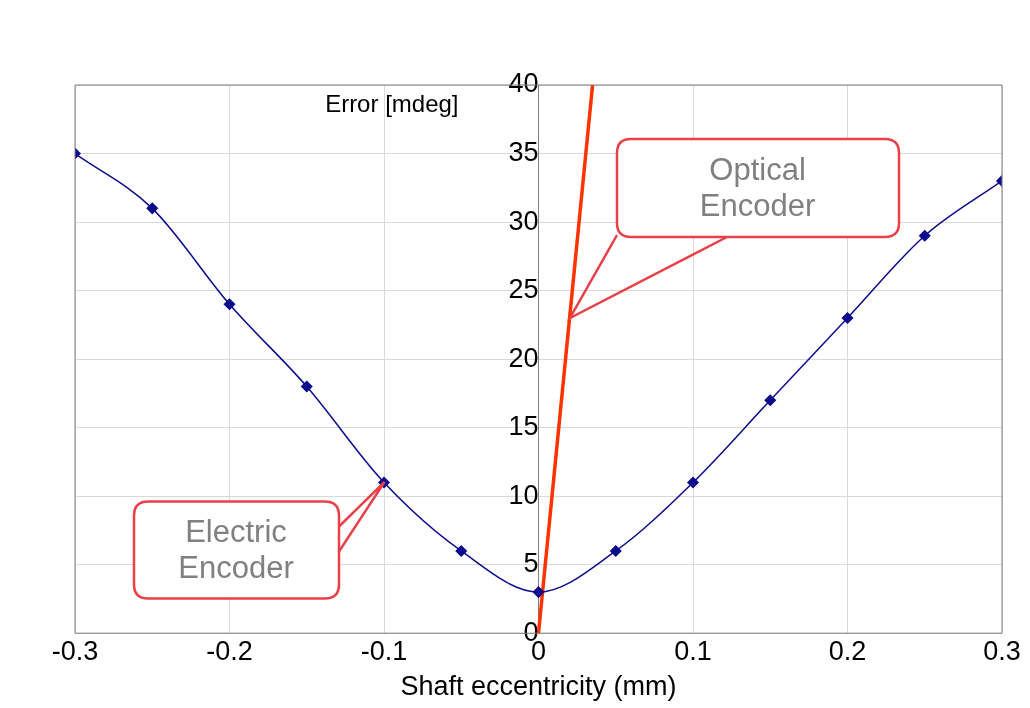 The image size is (1030, 708). I want to click on x-tick-label: -0.2, so click(229, 650).